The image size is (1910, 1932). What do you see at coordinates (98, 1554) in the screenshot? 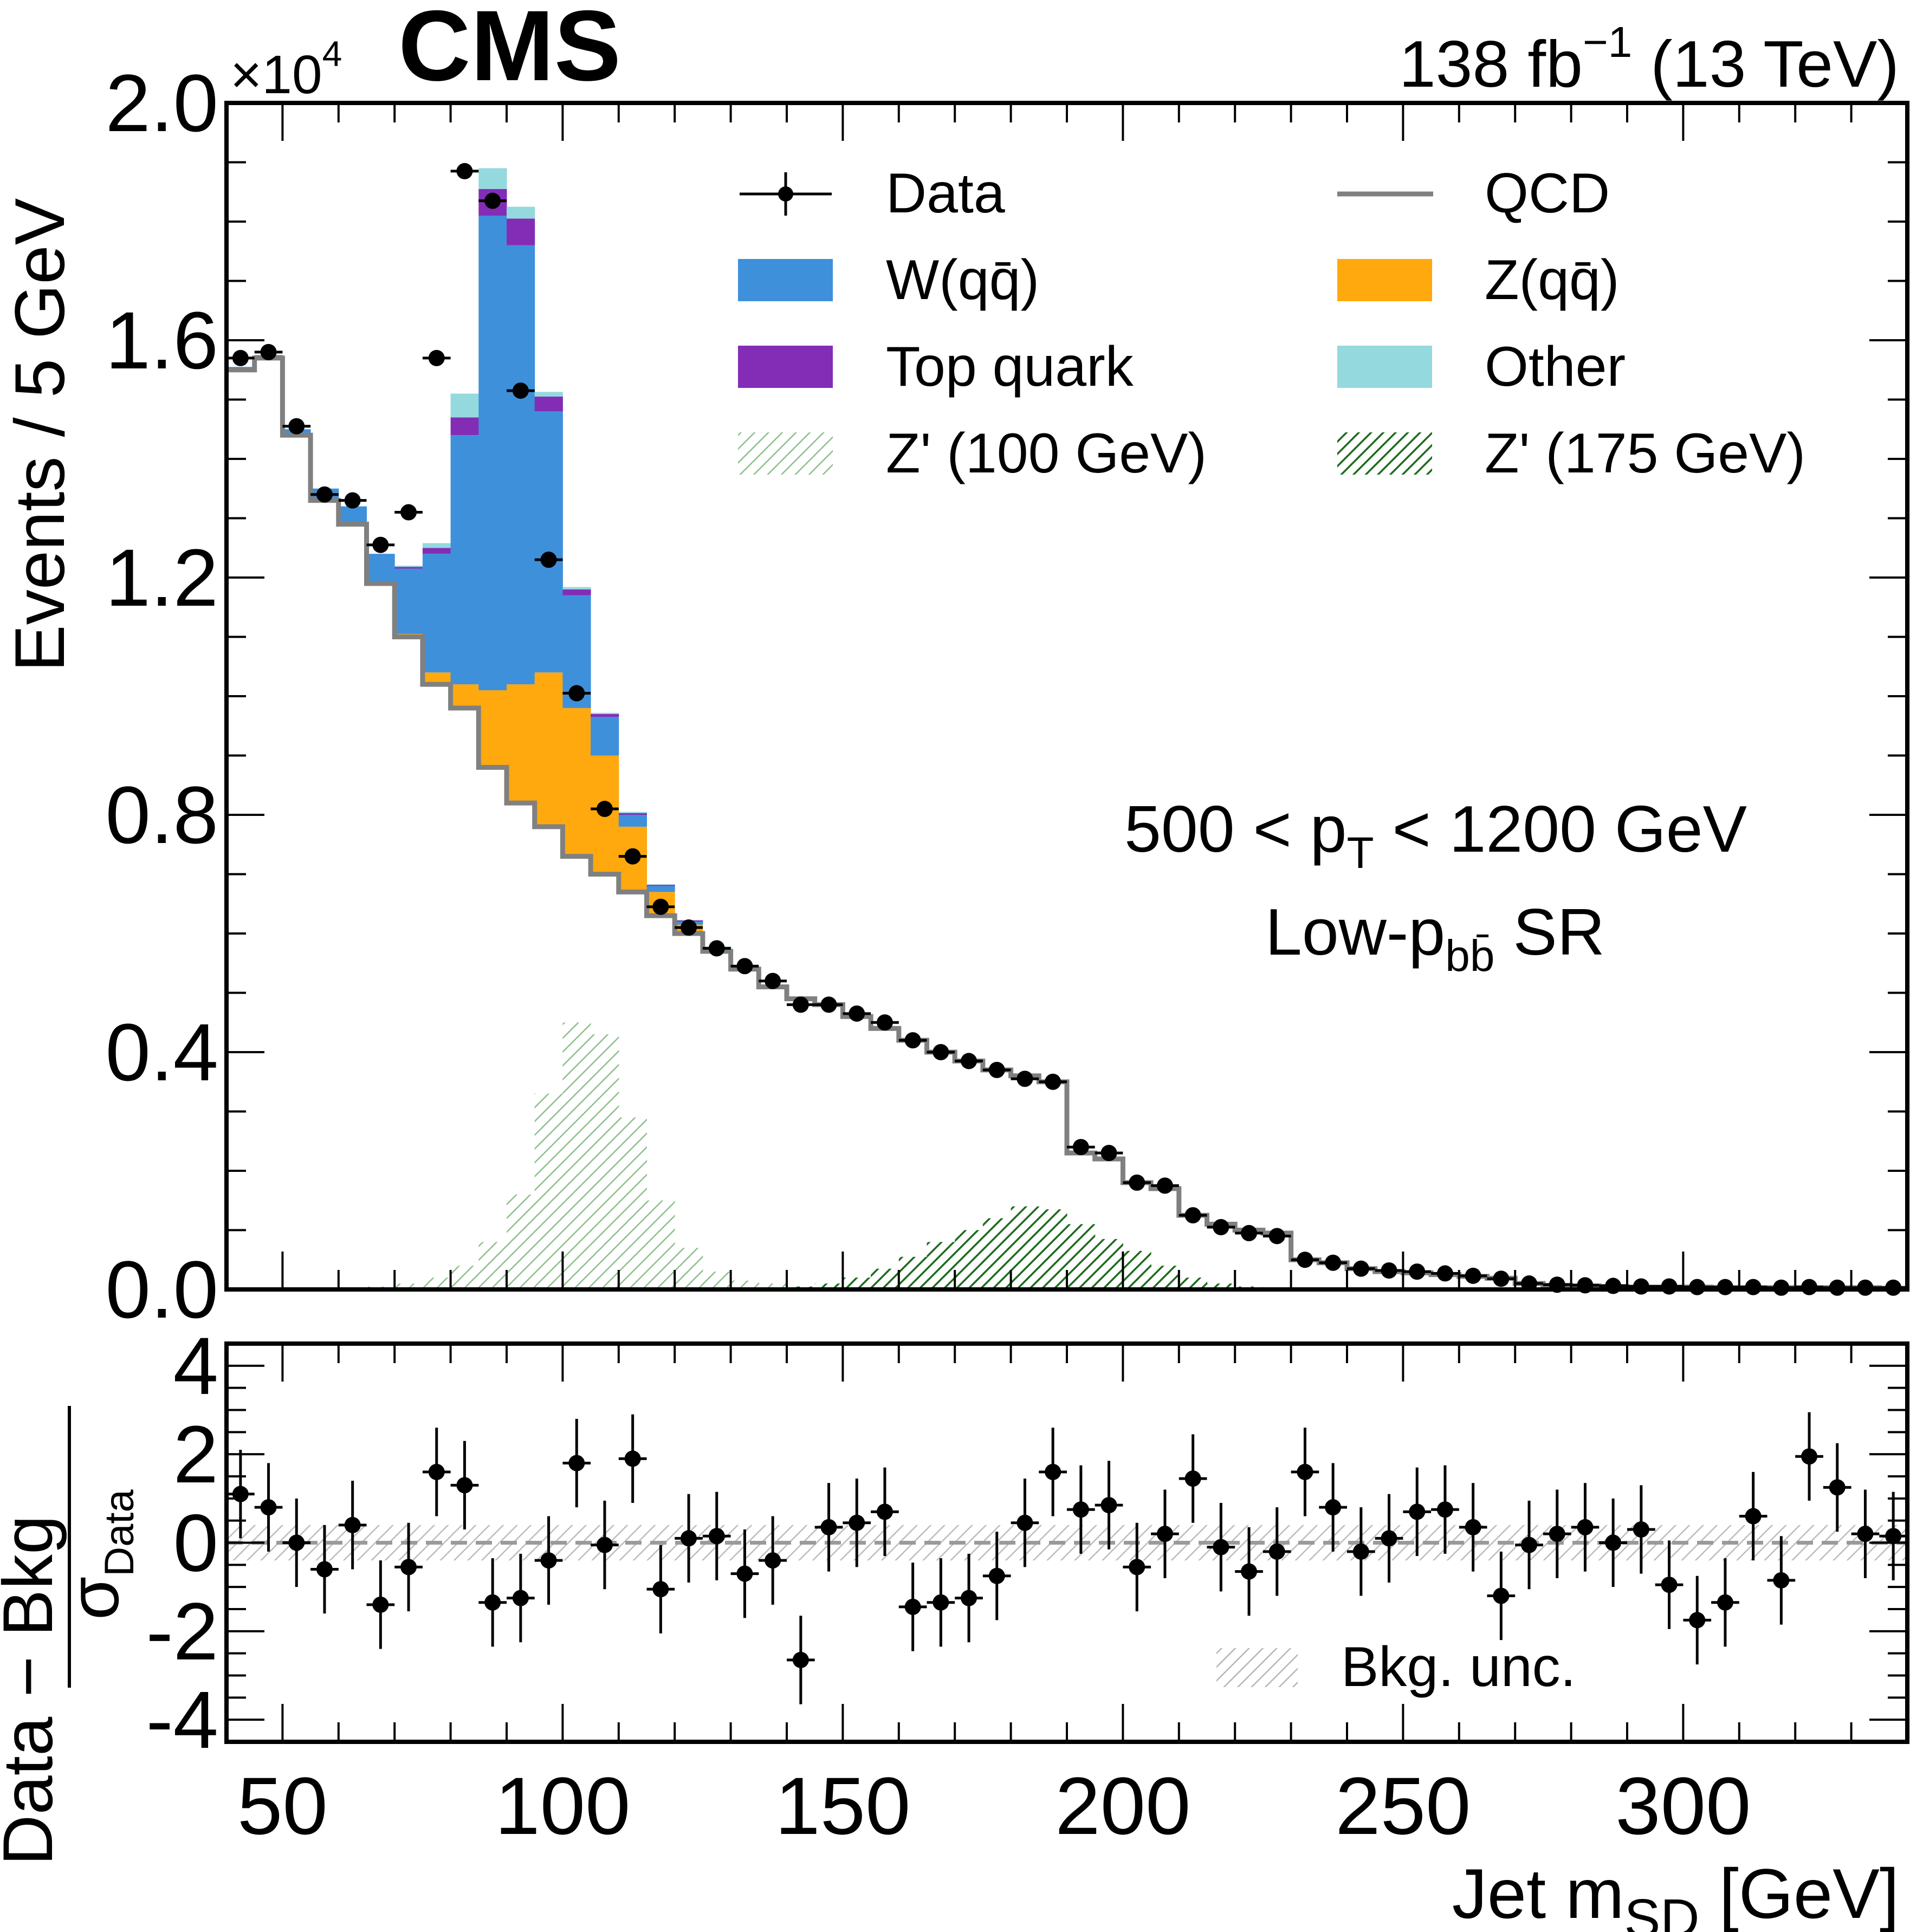
I see `svg-text: σData` at bounding box center [98, 1554].